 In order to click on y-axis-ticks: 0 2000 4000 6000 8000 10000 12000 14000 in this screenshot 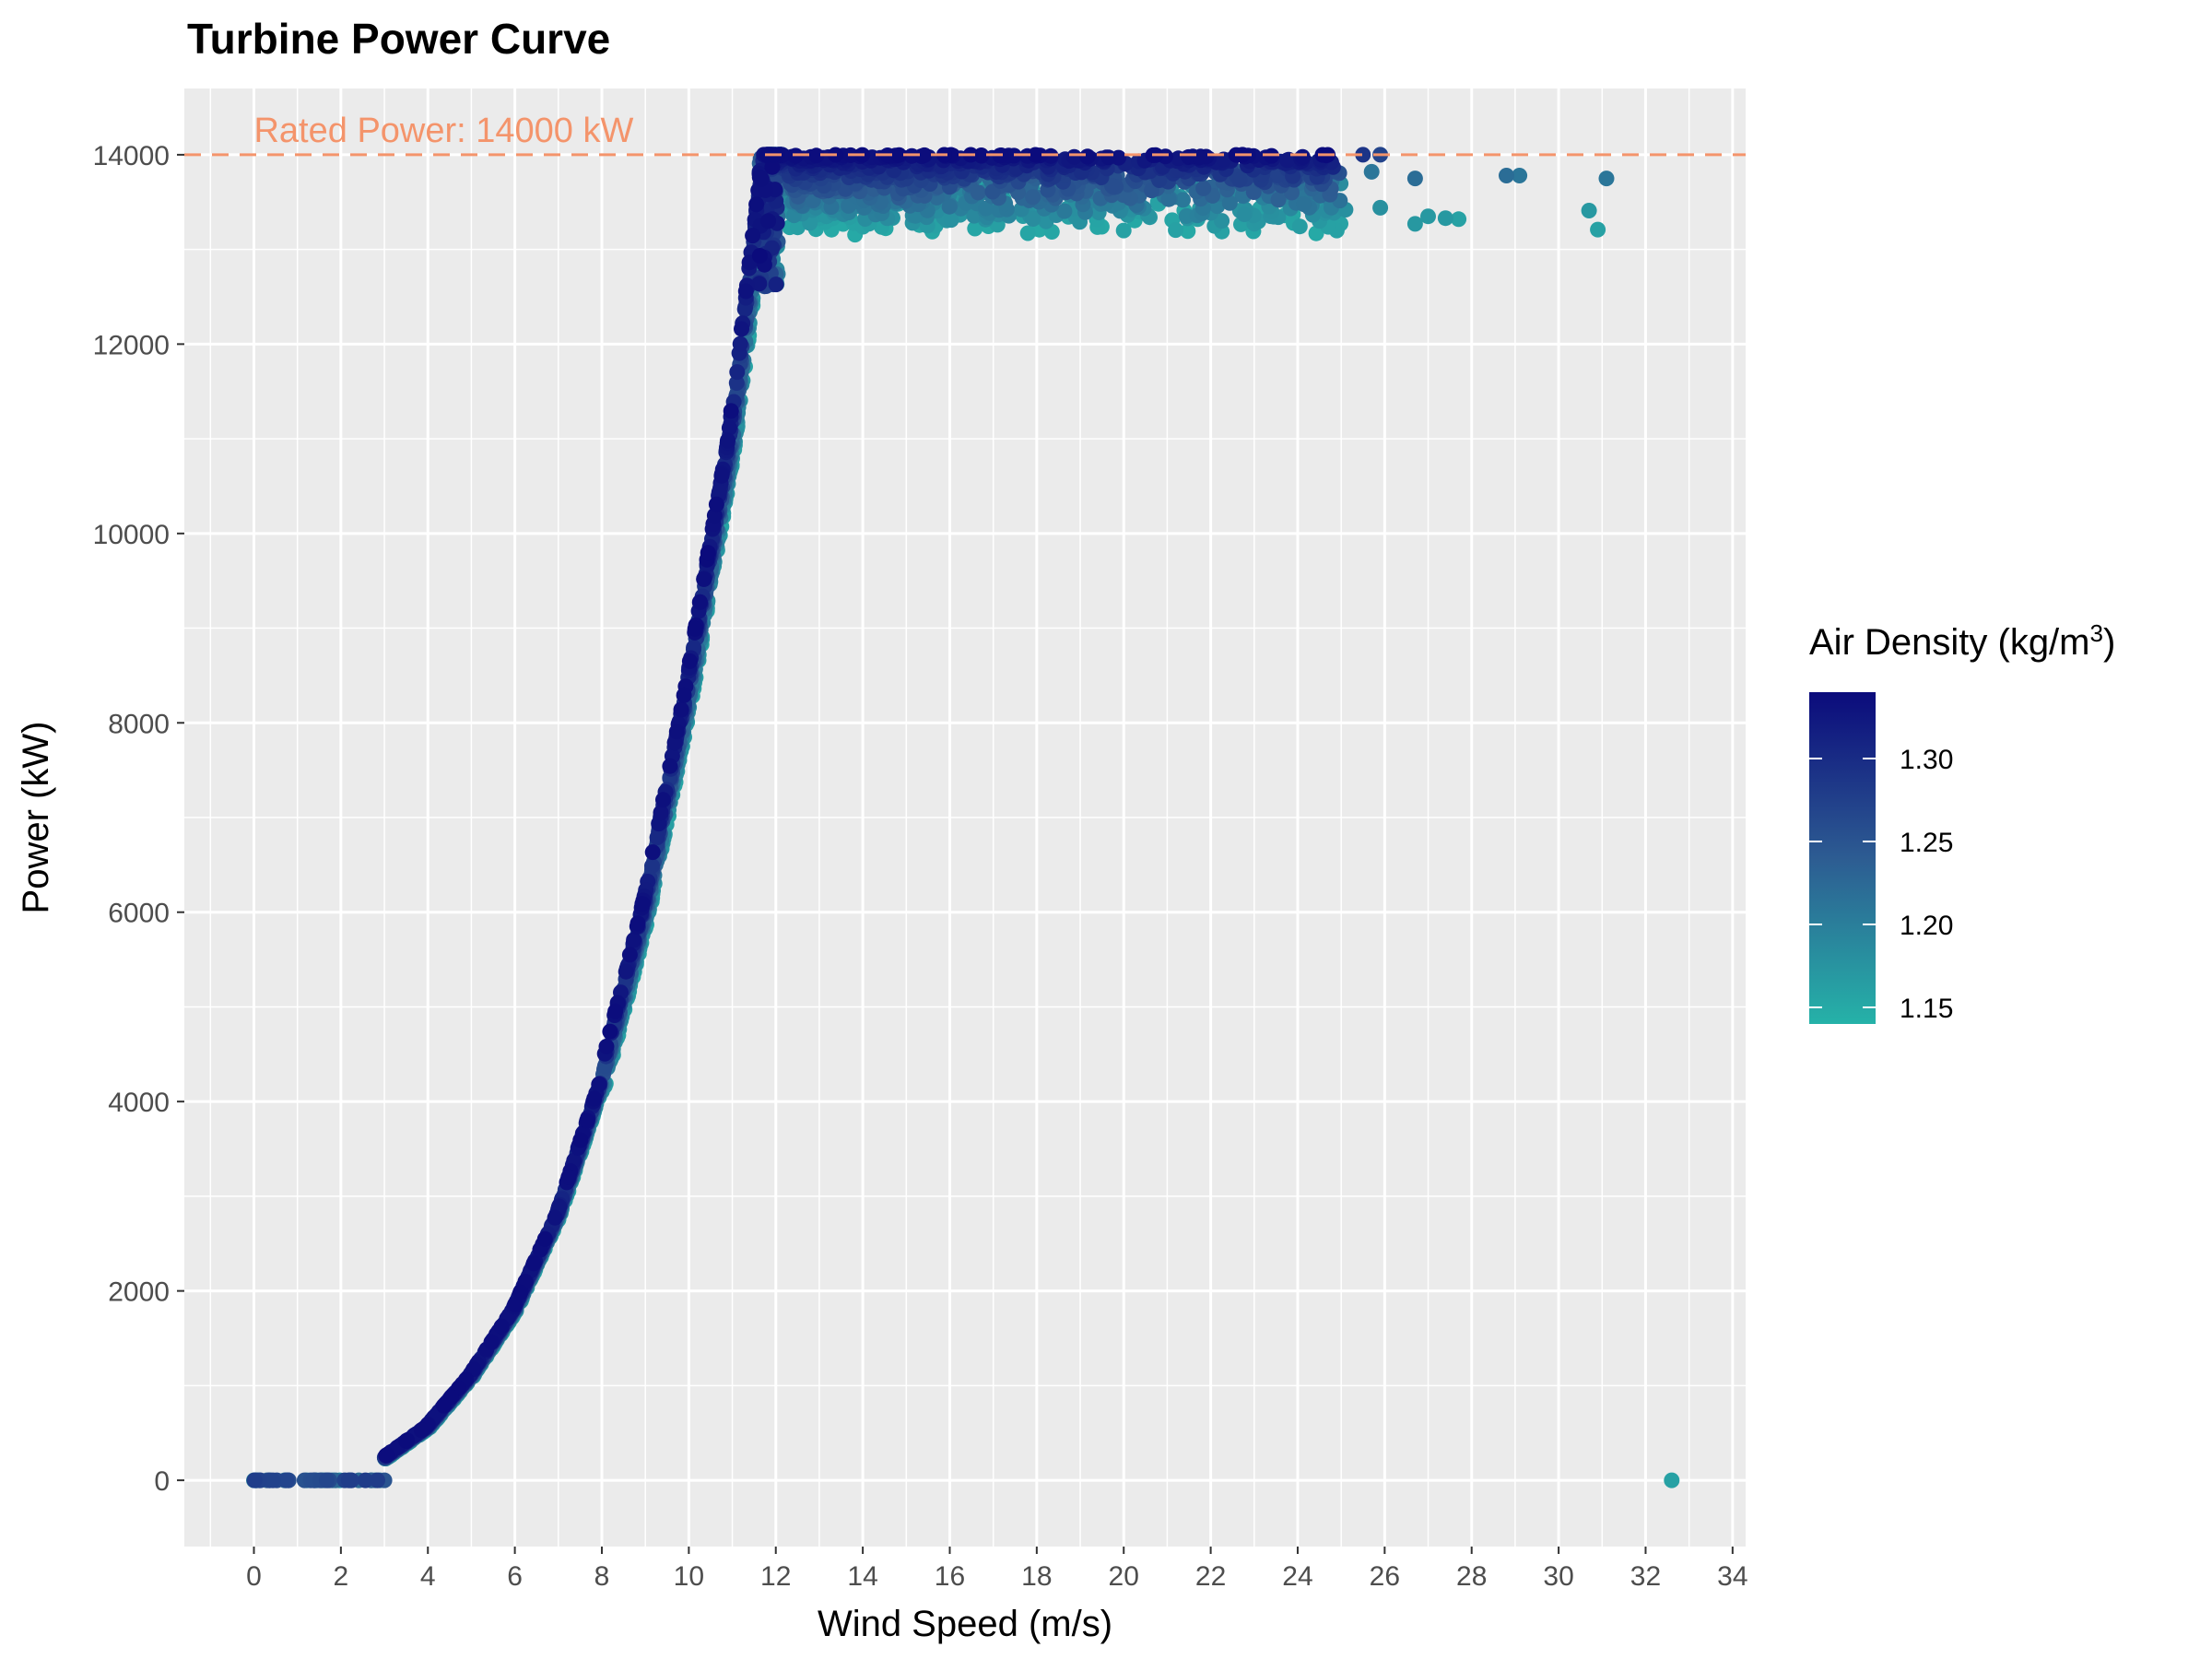, I will do `click(138, 819)`.